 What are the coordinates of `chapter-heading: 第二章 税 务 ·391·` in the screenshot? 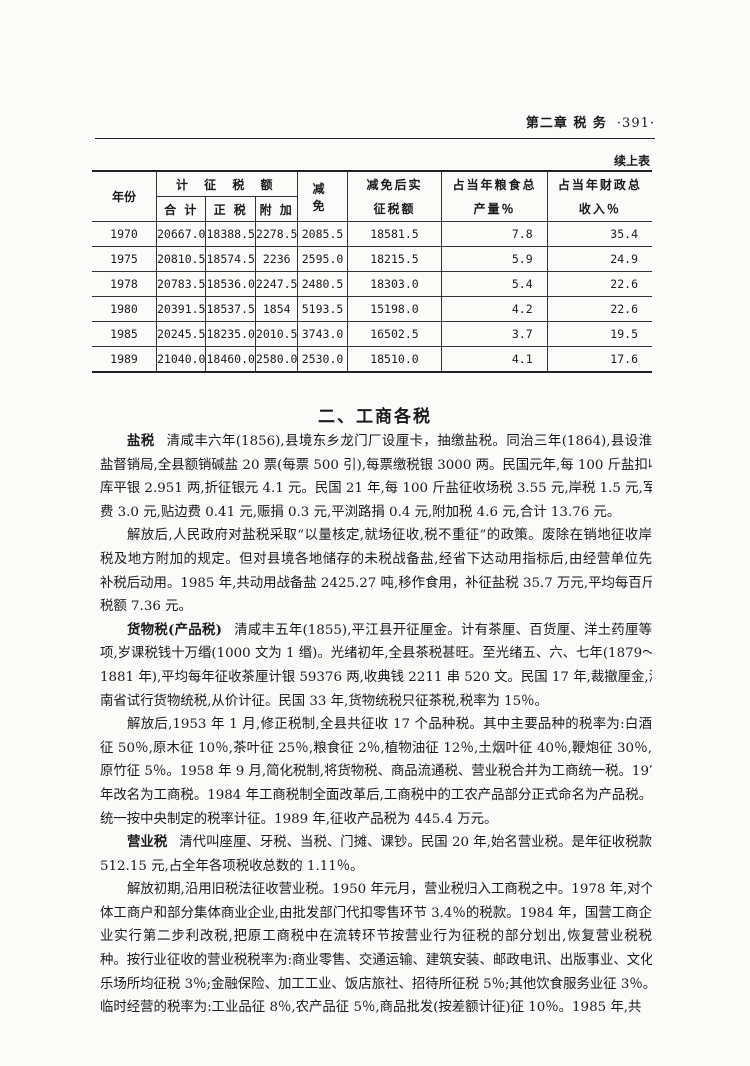 It's located at (590, 121).